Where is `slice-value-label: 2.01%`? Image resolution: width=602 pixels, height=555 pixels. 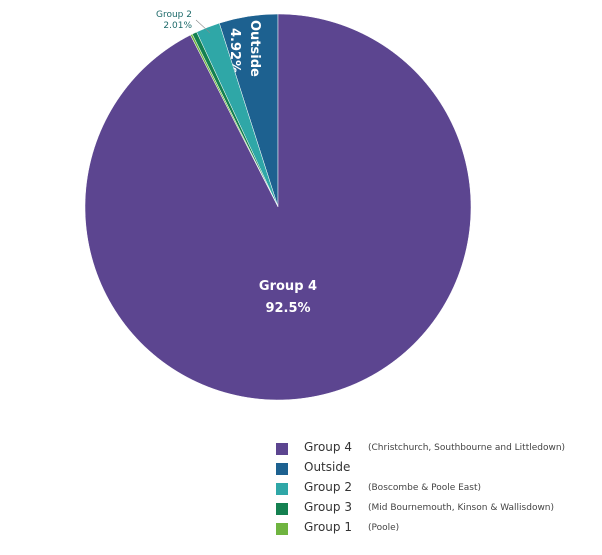 slice-value-label: 2.01% is located at coordinates (177, 26).